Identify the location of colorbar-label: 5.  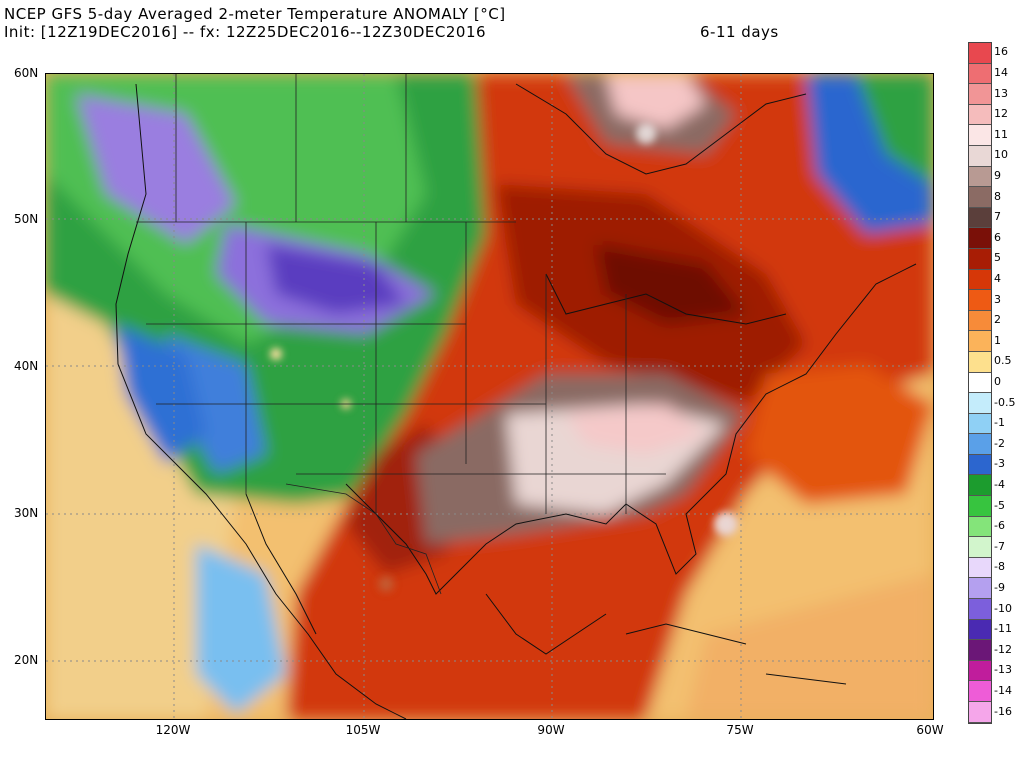
(997, 258).